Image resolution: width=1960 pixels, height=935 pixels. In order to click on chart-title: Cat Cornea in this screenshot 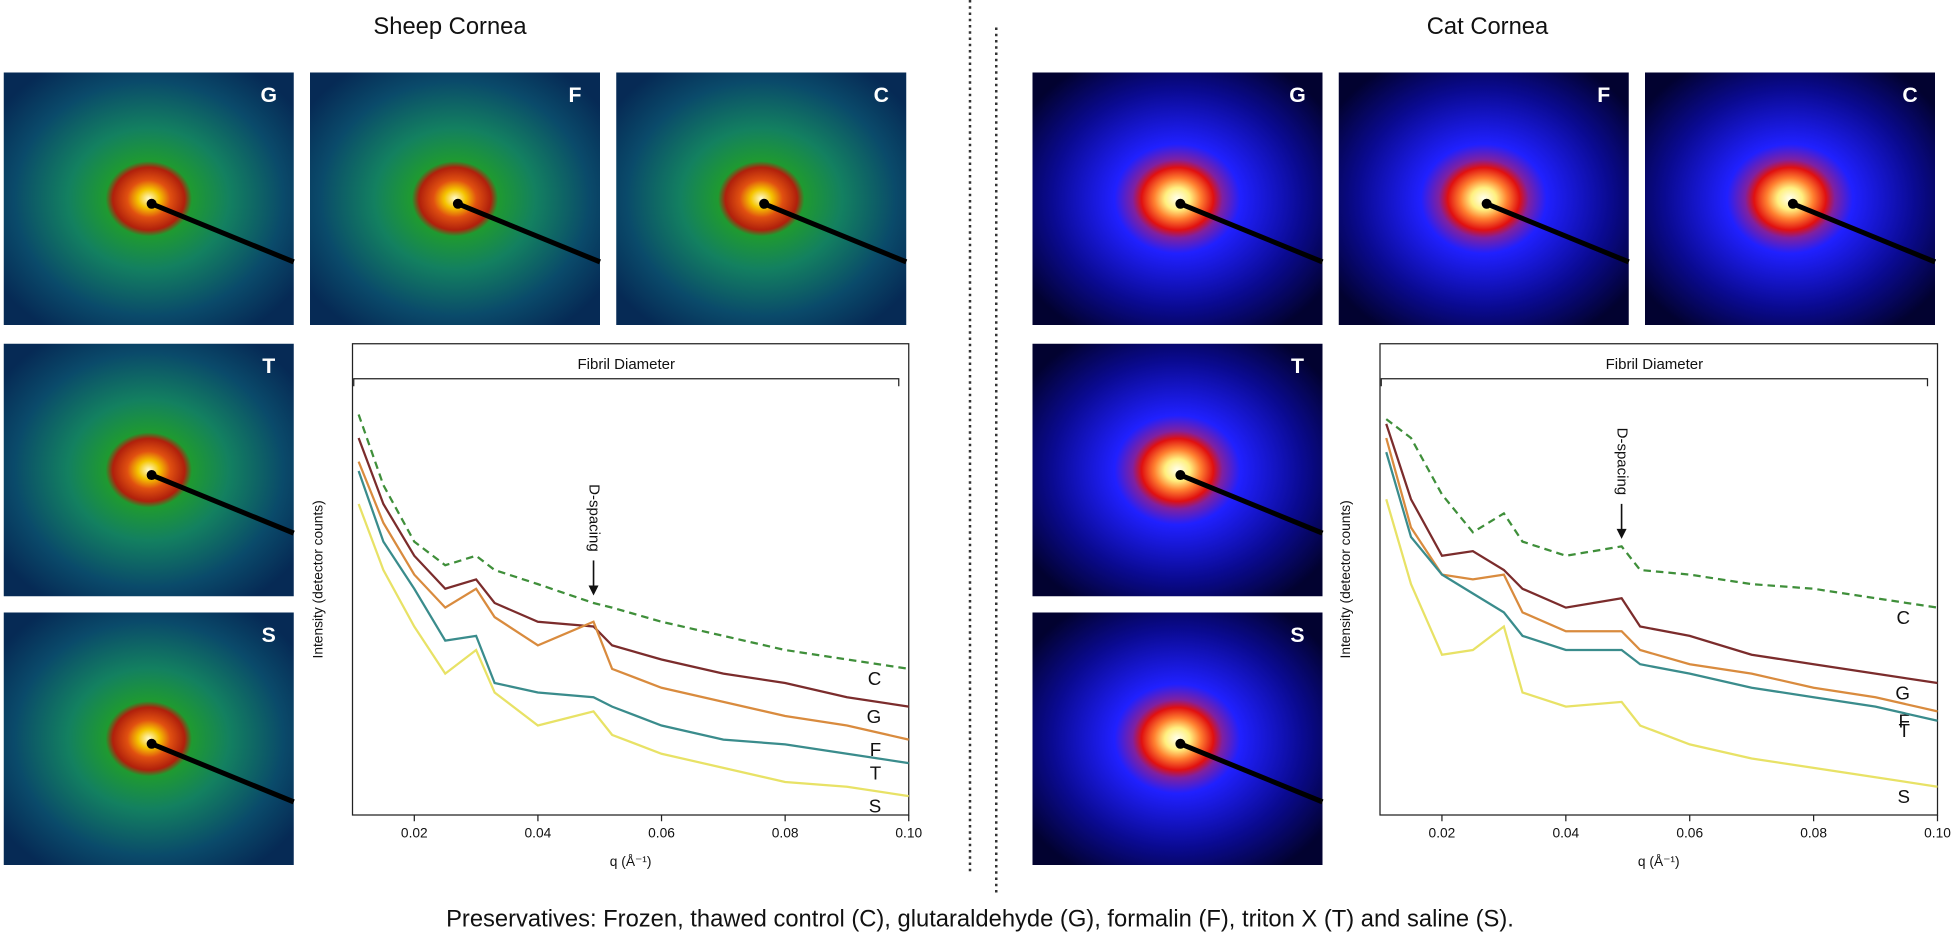, I will do `click(1488, 26)`.